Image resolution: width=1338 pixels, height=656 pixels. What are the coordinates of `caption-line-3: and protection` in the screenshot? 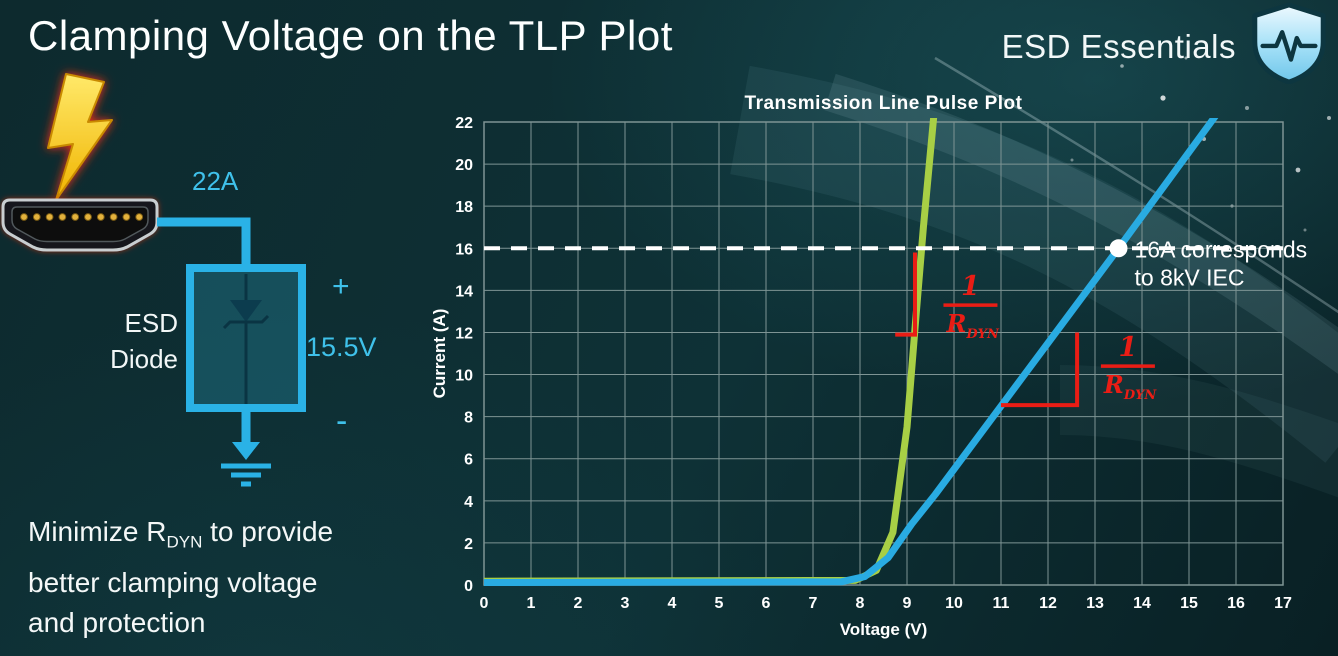 It's located at (117, 622).